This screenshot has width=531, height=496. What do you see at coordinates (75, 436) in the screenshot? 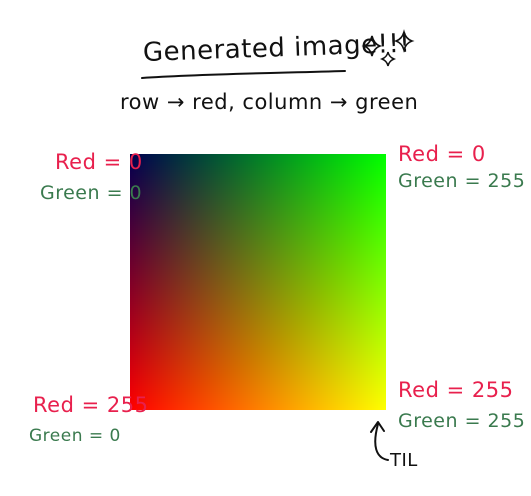
I see `bottom-left-green-label: Green = 0` at bounding box center [75, 436].